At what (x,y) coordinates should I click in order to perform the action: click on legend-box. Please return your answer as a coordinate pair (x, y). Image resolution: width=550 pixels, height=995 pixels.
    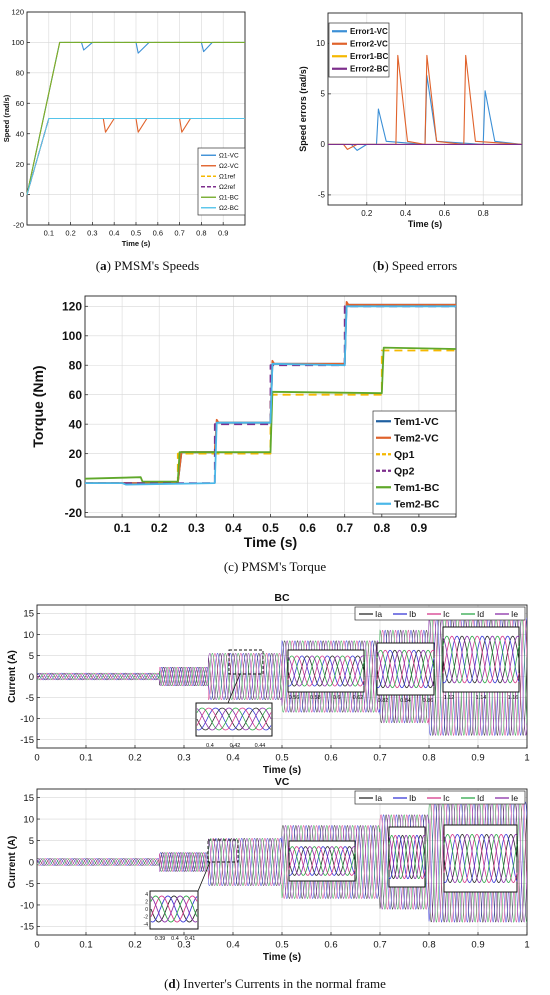
    Looking at the image, I should click on (221, 181).